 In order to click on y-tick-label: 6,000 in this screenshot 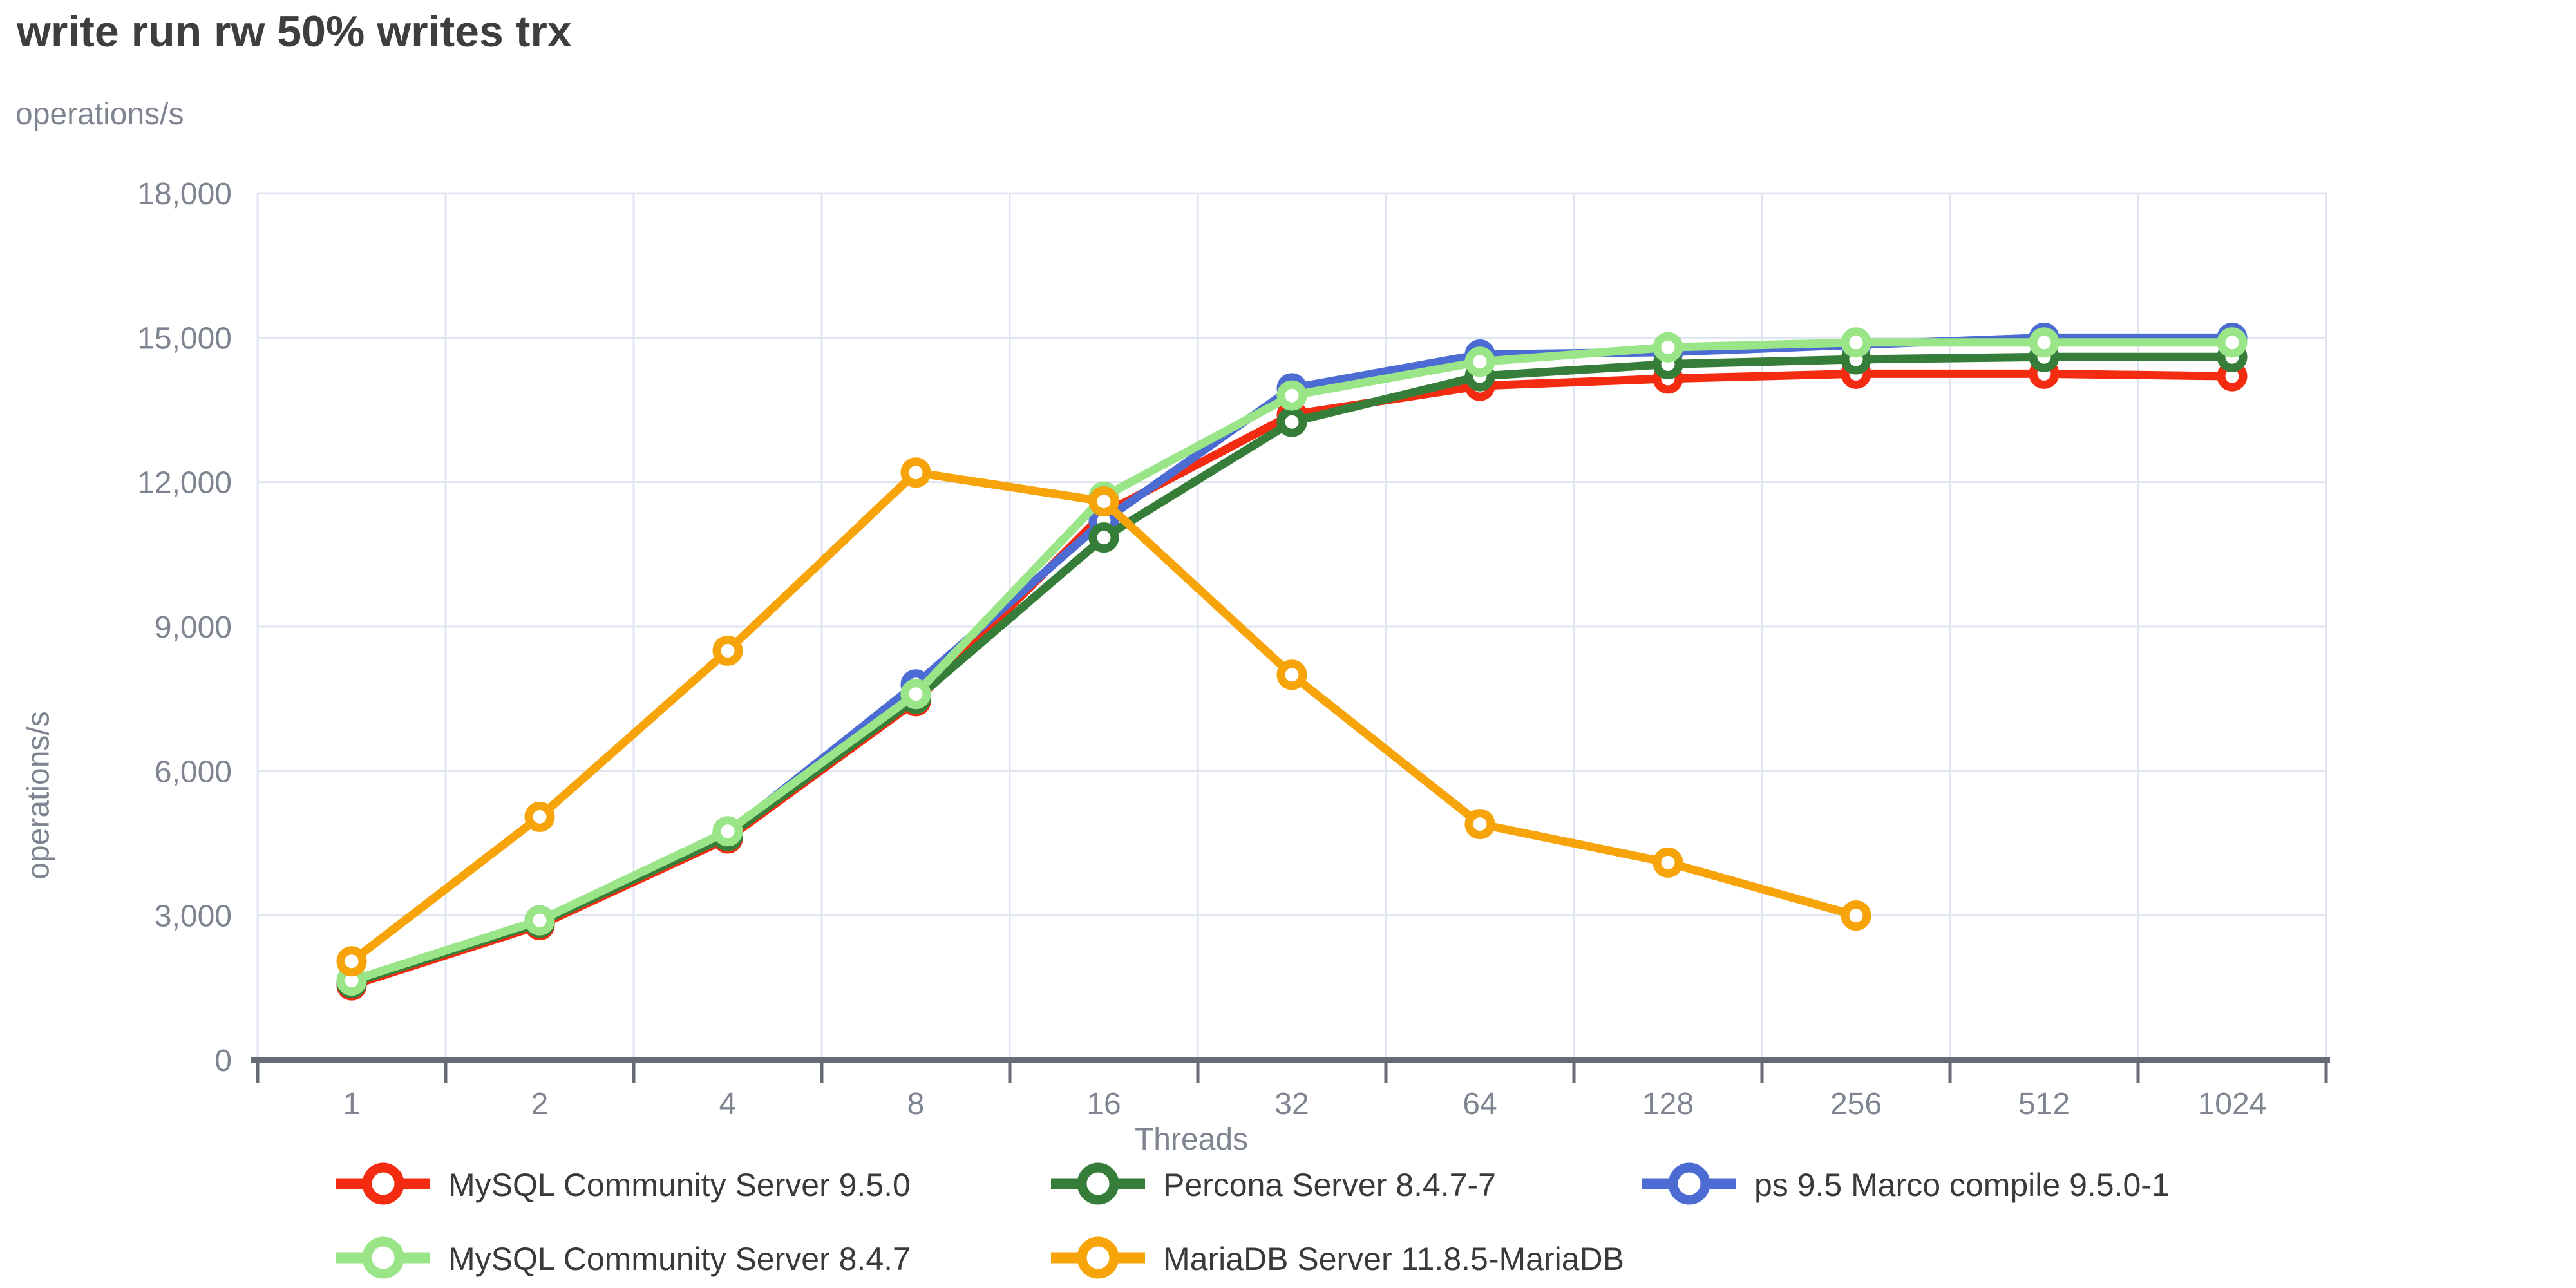, I will do `click(193, 772)`.